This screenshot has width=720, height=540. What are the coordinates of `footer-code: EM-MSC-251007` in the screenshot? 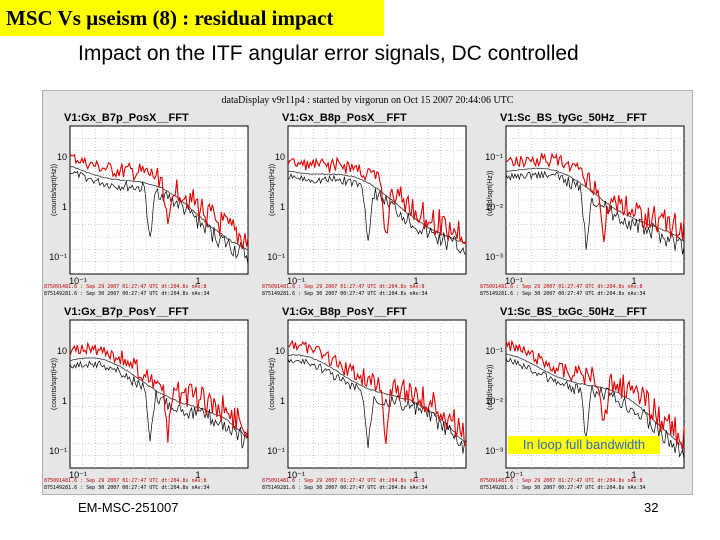 It's located at (128, 507).